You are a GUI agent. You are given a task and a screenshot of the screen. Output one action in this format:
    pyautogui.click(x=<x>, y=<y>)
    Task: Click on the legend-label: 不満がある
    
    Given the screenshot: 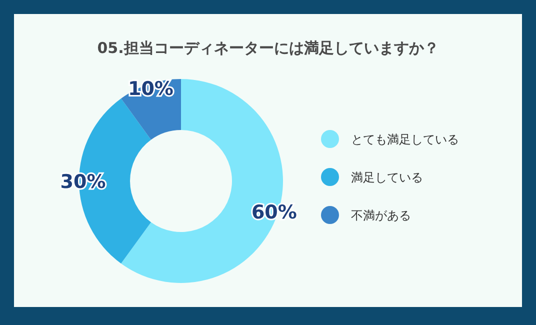 What is the action you would take?
    pyautogui.click(x=381, y=215)
    